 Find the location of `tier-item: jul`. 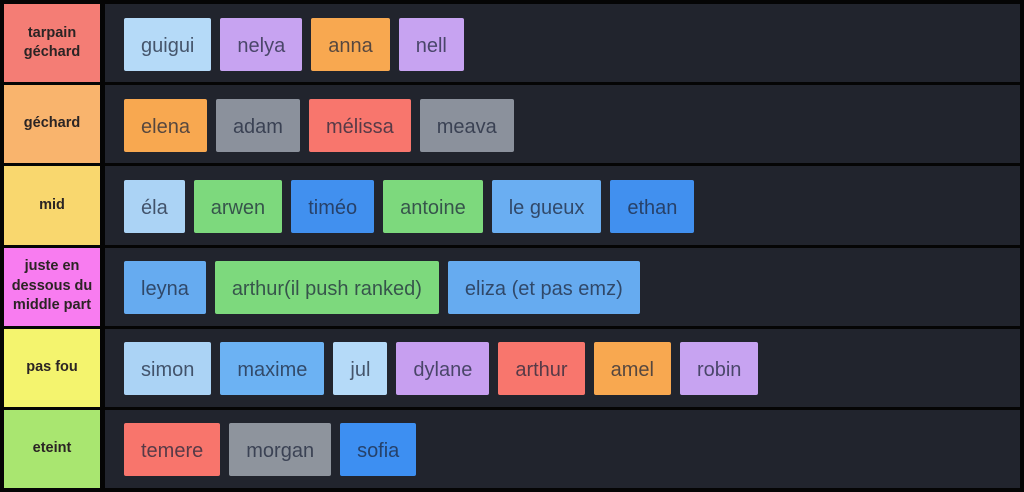

tier-item: jul is located at coordinates (360, 369).